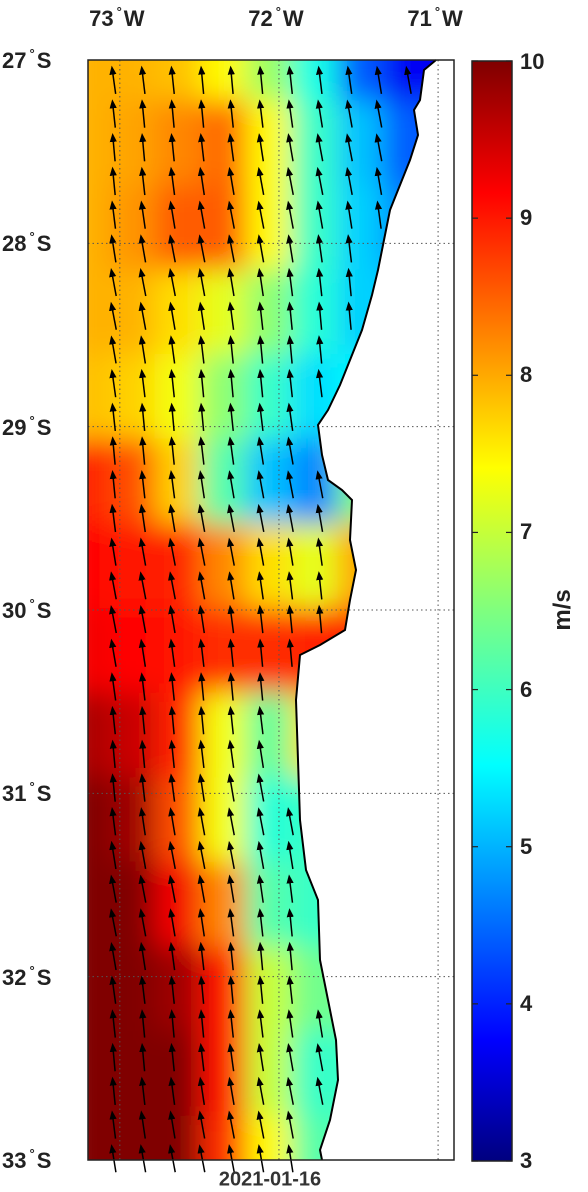  I want to click on map-date: 2021-01-16, so click(270, 1179).